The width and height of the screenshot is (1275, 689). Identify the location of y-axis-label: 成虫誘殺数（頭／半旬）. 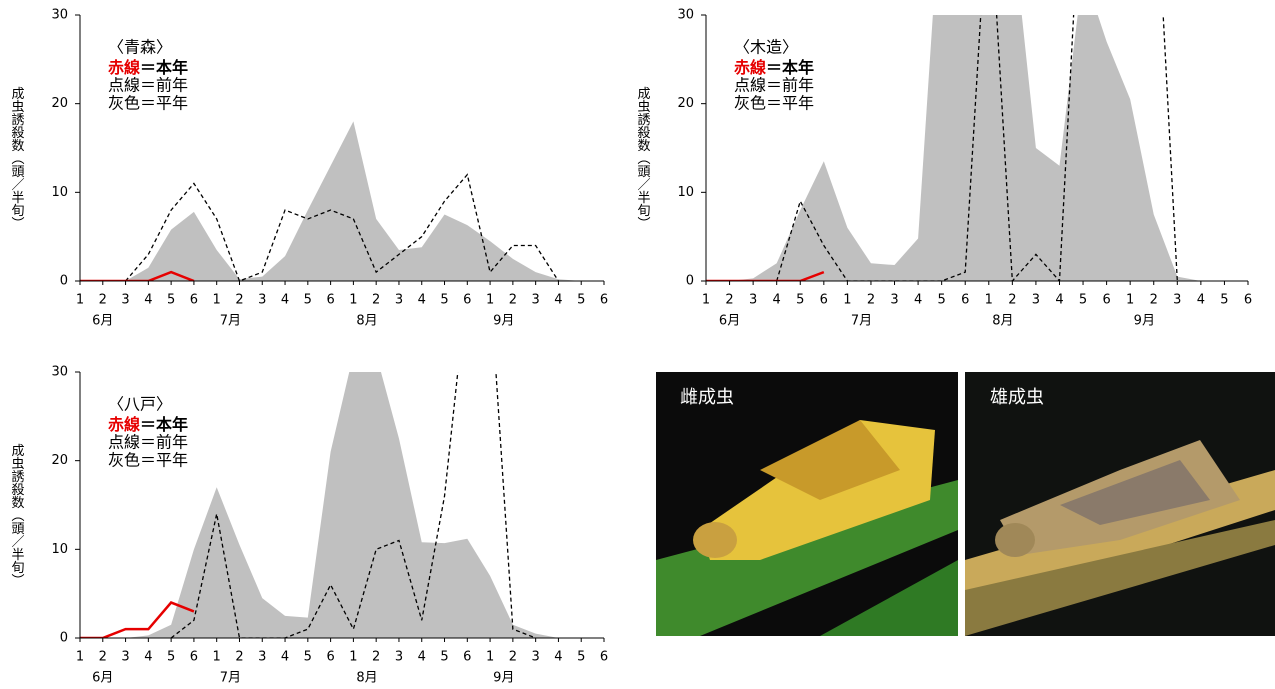
(17, 158).